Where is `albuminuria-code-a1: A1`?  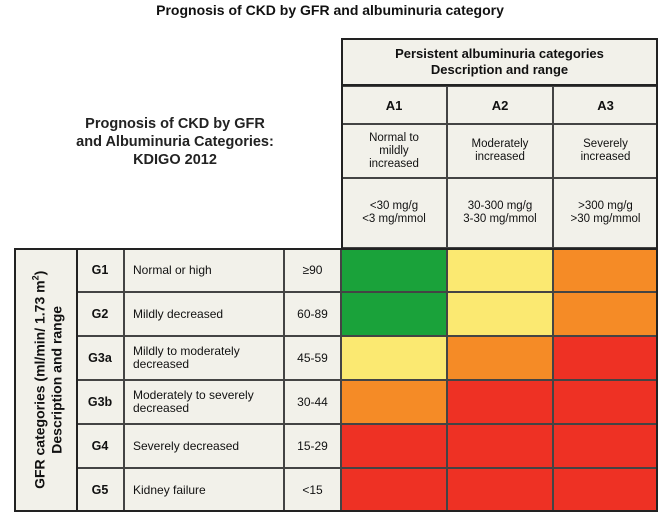
albuminuria-code-a1: A1 is located at coordinates (394, 105).